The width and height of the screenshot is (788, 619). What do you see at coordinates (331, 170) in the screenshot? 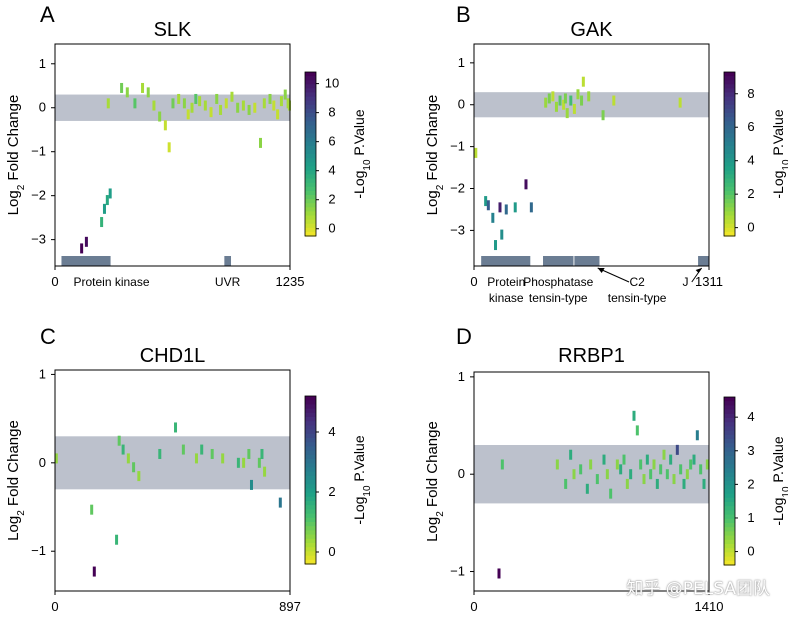
I see `colorbar-tick-label: 4` at bounding box center [331, 170].